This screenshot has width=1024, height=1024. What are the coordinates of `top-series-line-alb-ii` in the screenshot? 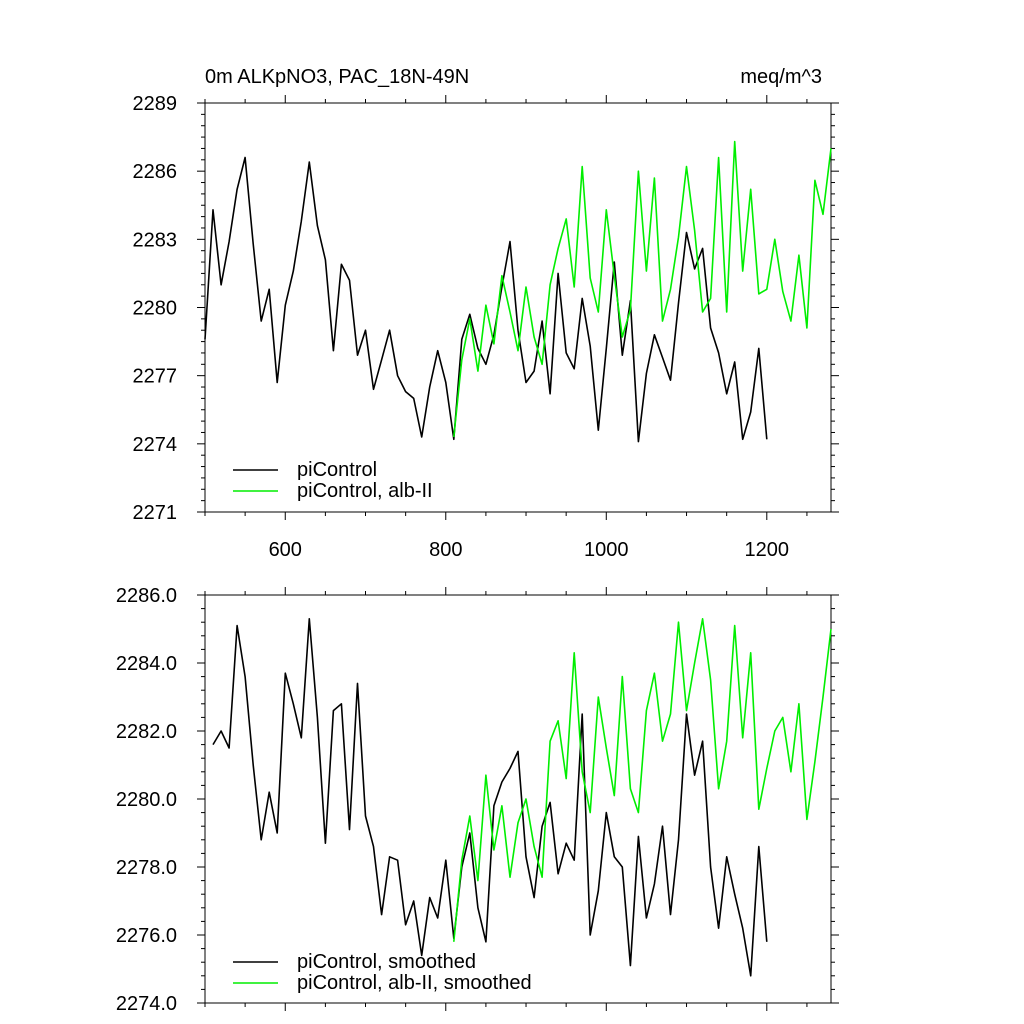 It's located at (642, 289).